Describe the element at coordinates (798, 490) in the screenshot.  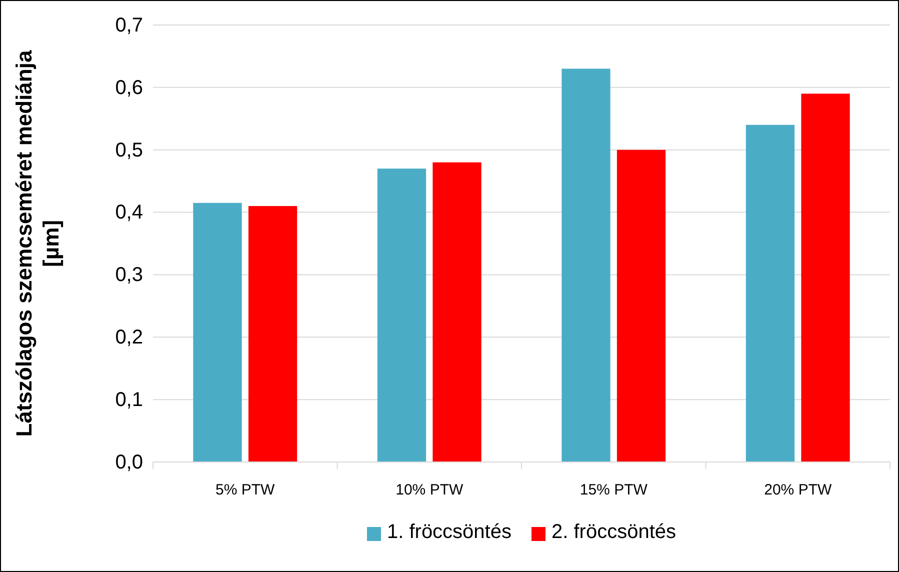
I see `x-tick-label: 20% PTW` at that location.